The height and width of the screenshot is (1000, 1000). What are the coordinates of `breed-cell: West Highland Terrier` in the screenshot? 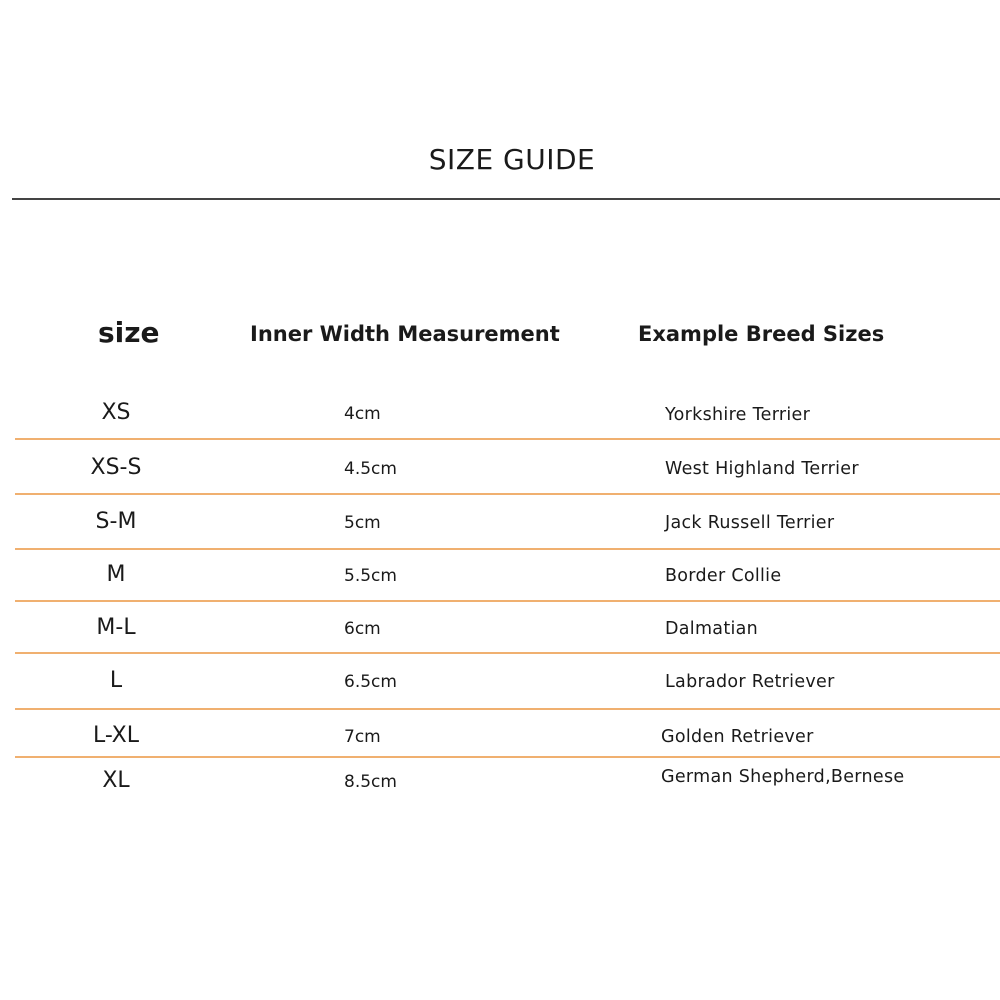 It's located at (762, 469).